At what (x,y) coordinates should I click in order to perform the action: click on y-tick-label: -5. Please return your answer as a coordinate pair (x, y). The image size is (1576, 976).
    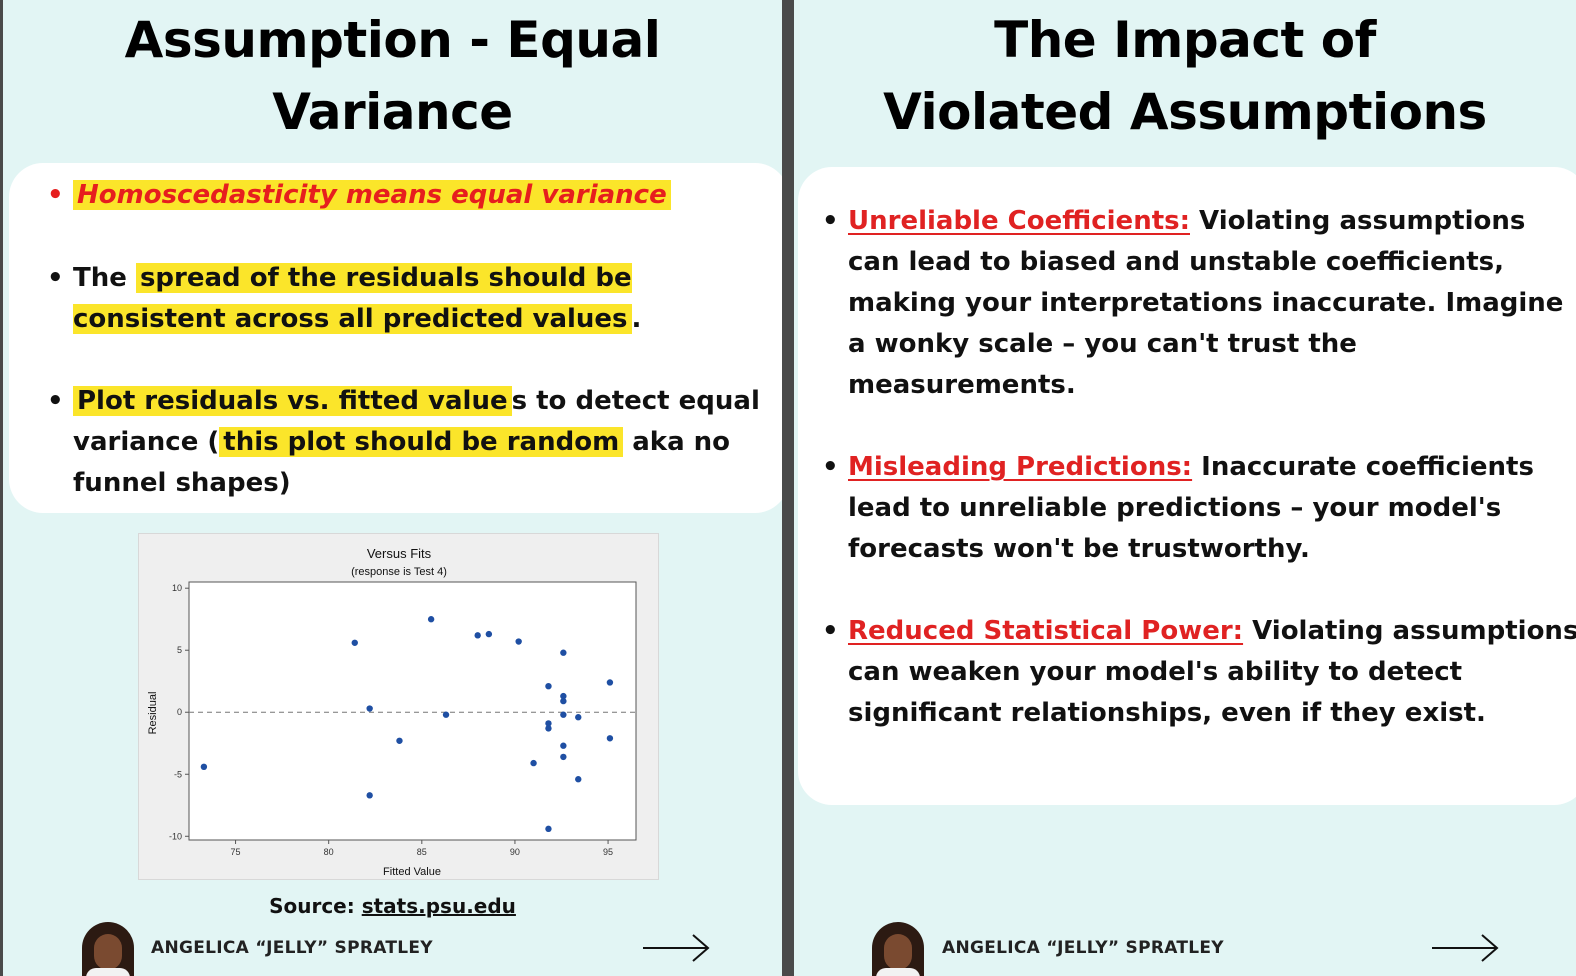
    Looking at the image, I should click on (178, 774).